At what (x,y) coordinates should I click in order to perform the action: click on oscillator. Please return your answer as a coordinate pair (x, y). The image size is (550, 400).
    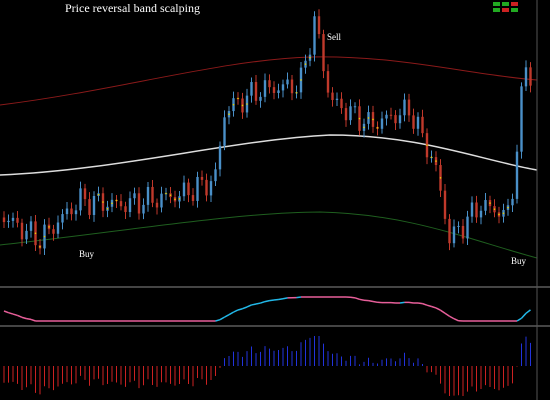
    Looking at the image, I should click on (267, 309).